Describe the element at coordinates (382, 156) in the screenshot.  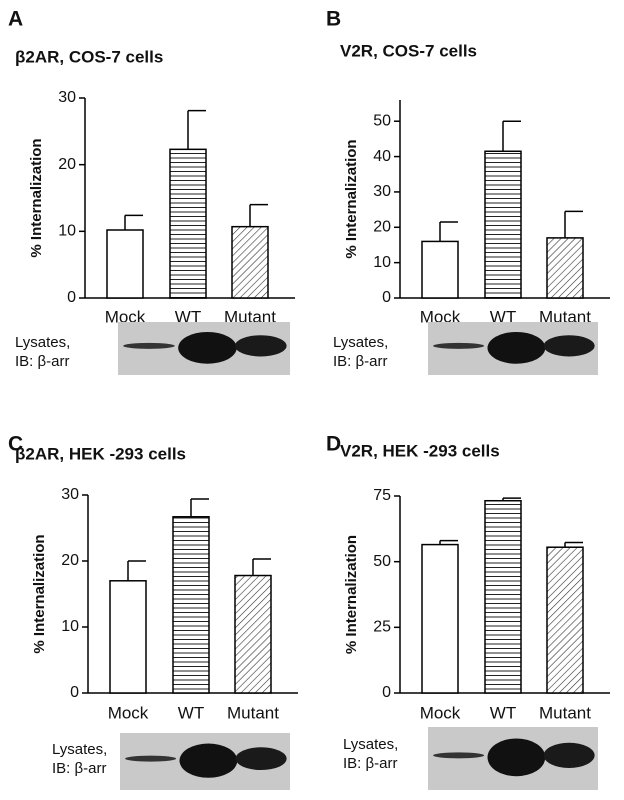
I see `y-tick-label: 40` at that location.